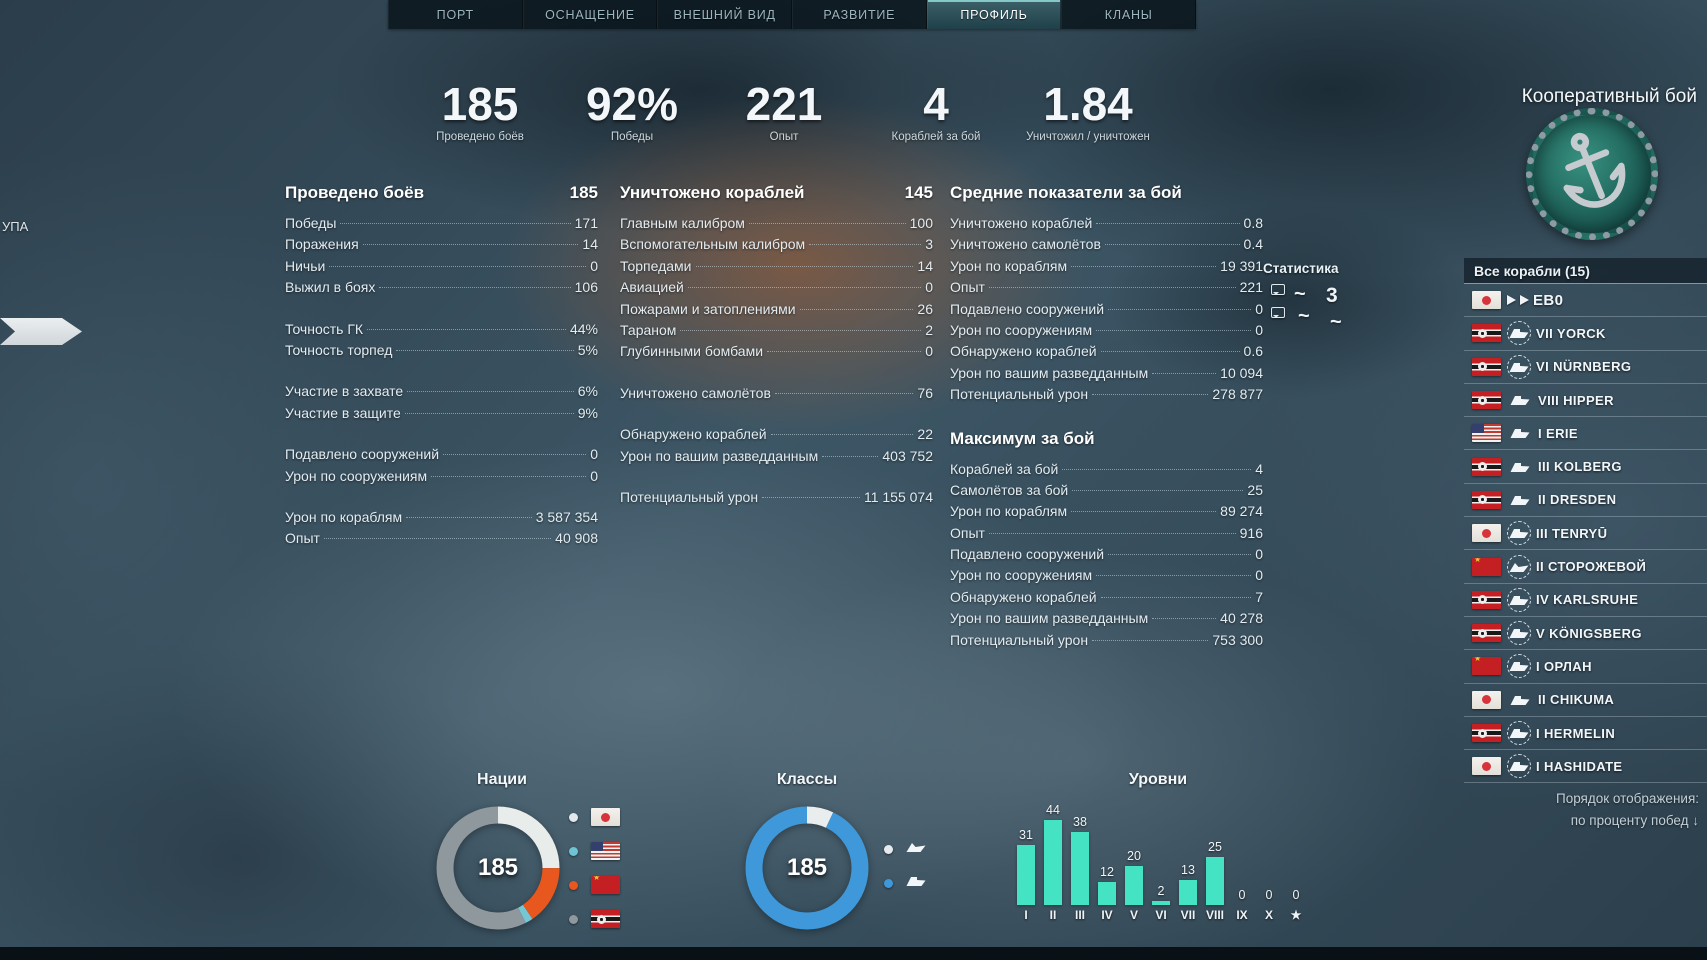  Describe the element at coordinates (1577, 500) in the screenshot. I see `ship-name: II DRESDEN` at that location.